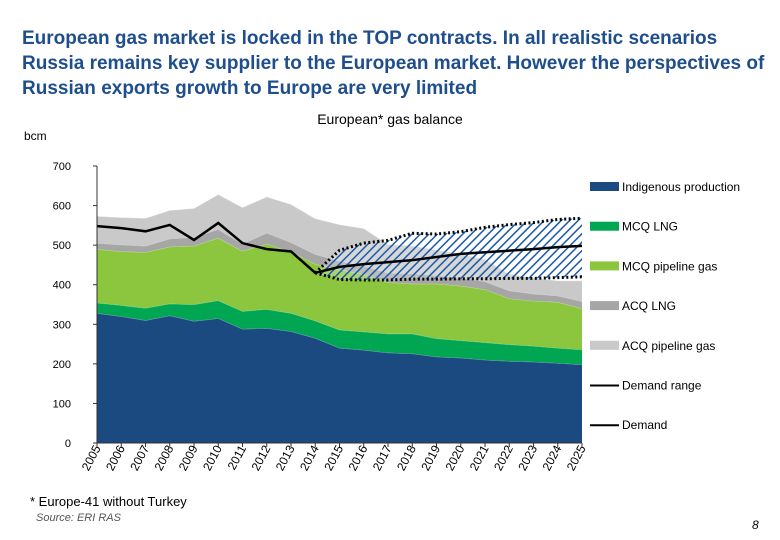 Image resolution: width=780 pixels, height=540 pixels. What do you see at coordinates (212, 458) in the screenshot?
I see `x-tick-label: 2010` at bounding box center [212, 458].